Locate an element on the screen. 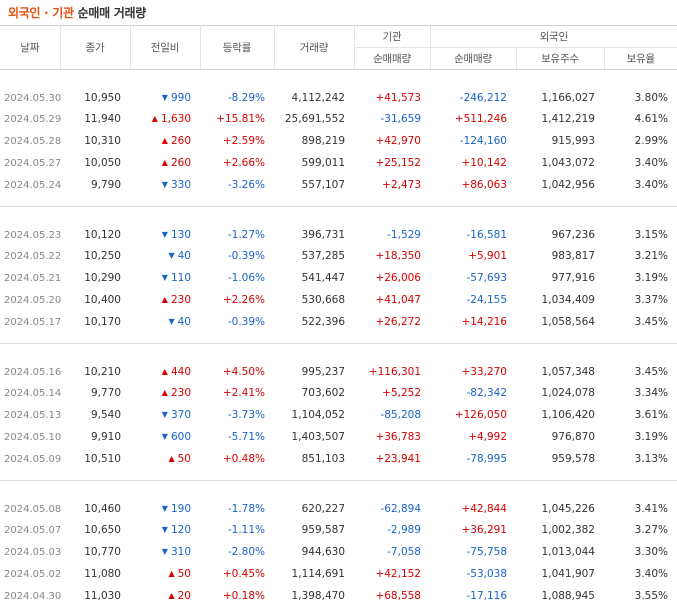 The image size is (677, 607). change-value: 370 is located at coordinates (181, 415).